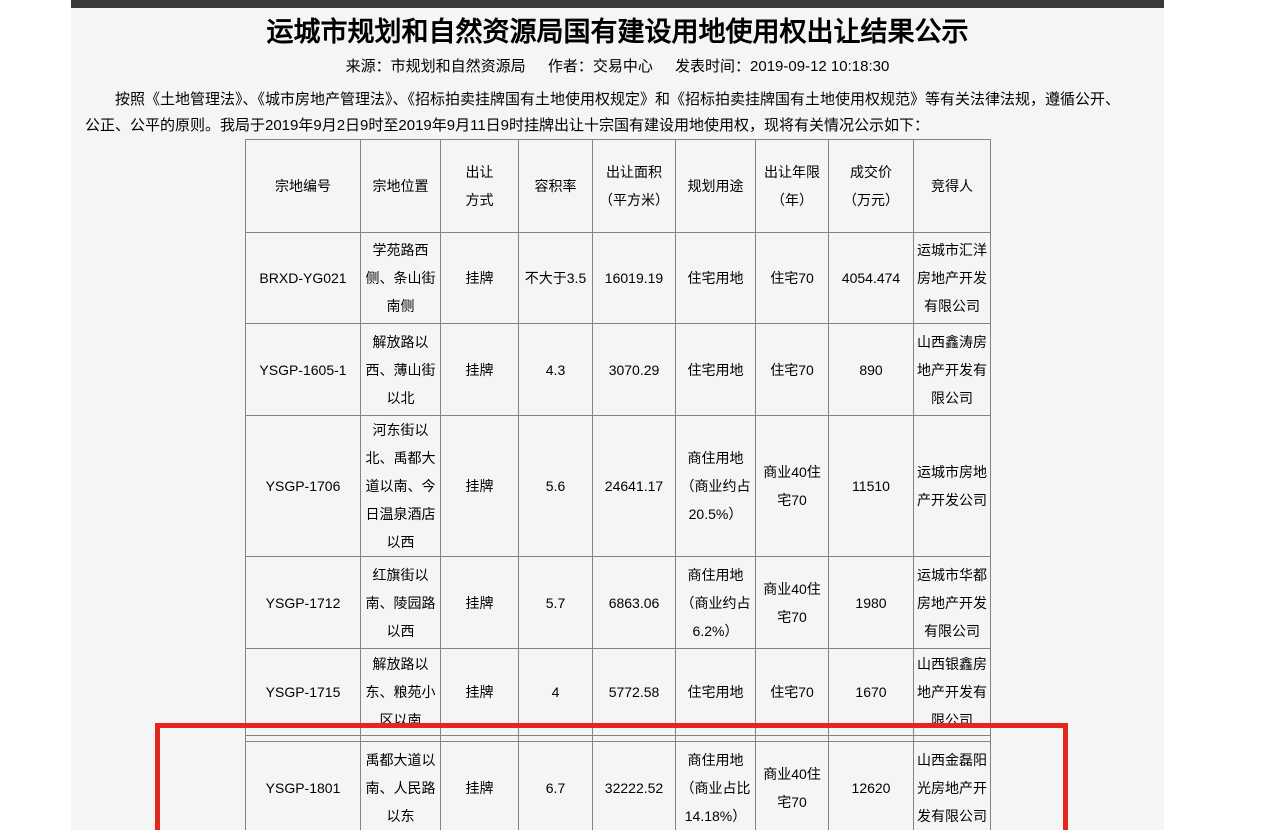  Describe the element at coordinates (400, 602) in the screenshot. I see `cell-location: 红旗街以南、陵园路以西` at that location.